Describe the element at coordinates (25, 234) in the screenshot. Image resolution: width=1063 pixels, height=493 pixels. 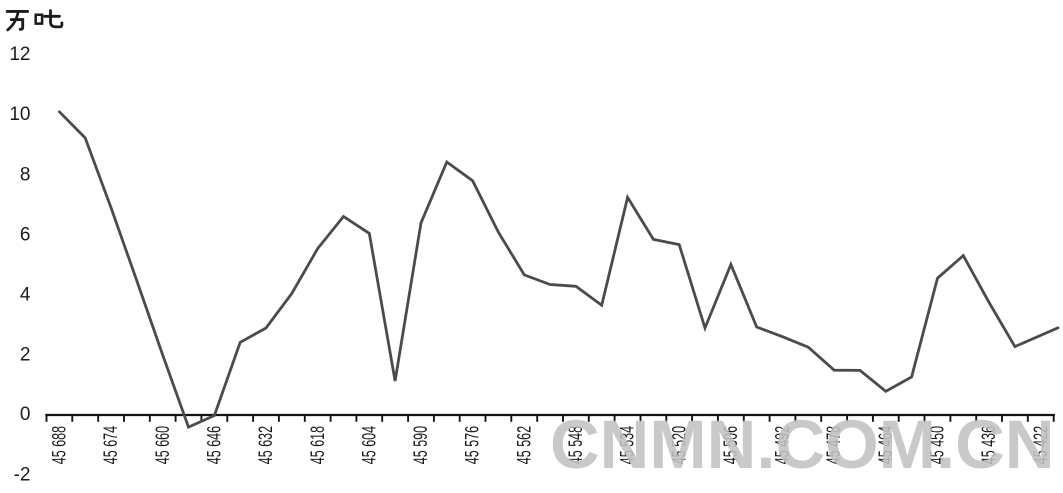
I see `svg-text: 6` at that location.